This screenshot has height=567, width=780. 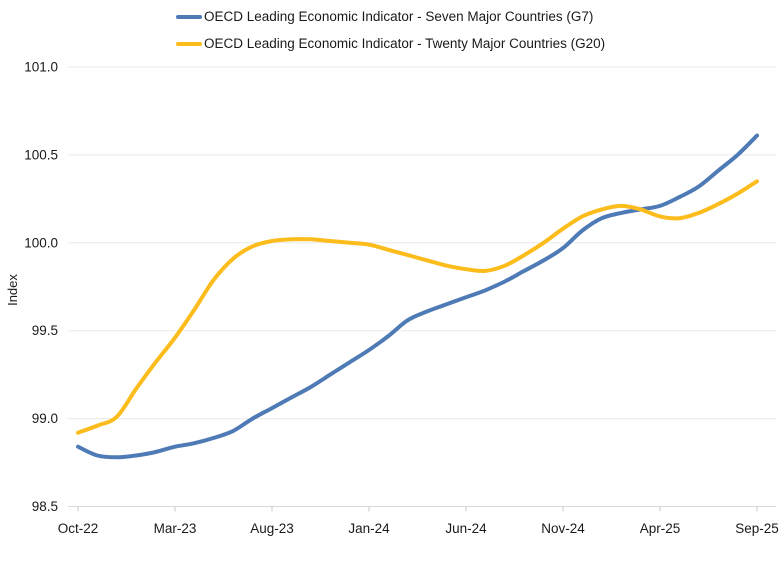 I want to click on y-tick-label: 99.0, so click(x=45, y=418).